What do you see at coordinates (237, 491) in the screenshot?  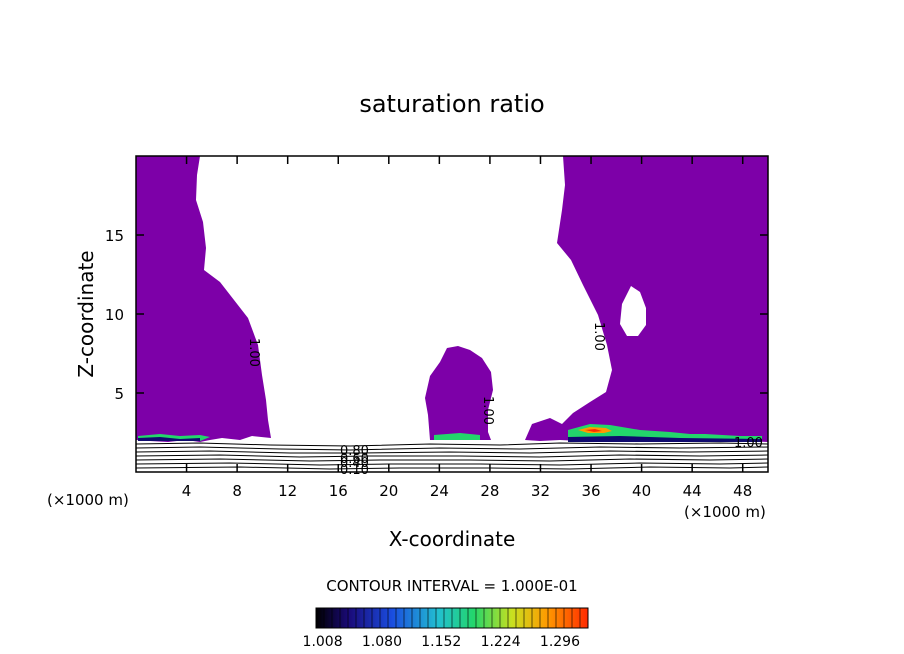 I see `x-tick-label: 8` at bounding box center [237, 491].